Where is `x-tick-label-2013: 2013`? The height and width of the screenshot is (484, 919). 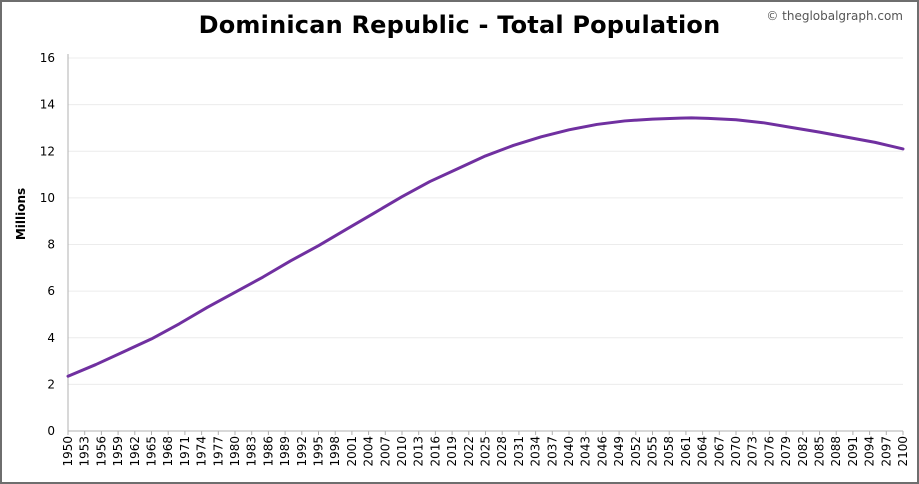
x-tick-label-2013: 2013 is located at coordinates (419, 451).